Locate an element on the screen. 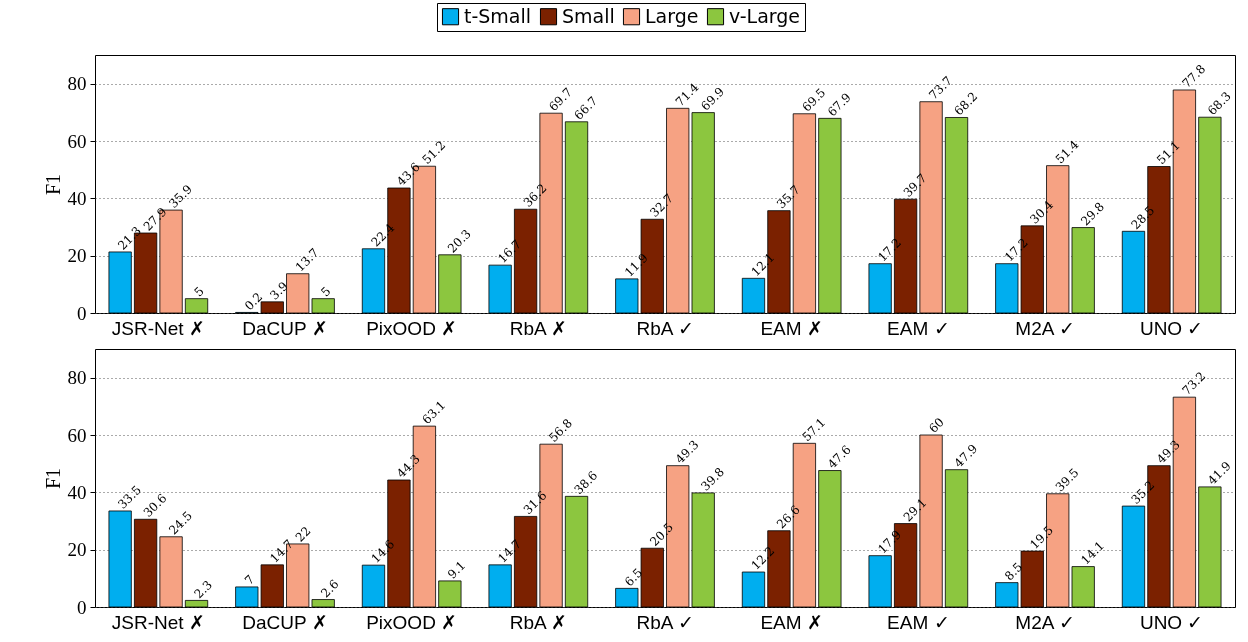 The height and width of the screenshot is (642, 1248). data-label: 2.6 is located at coordinates (330, 588).